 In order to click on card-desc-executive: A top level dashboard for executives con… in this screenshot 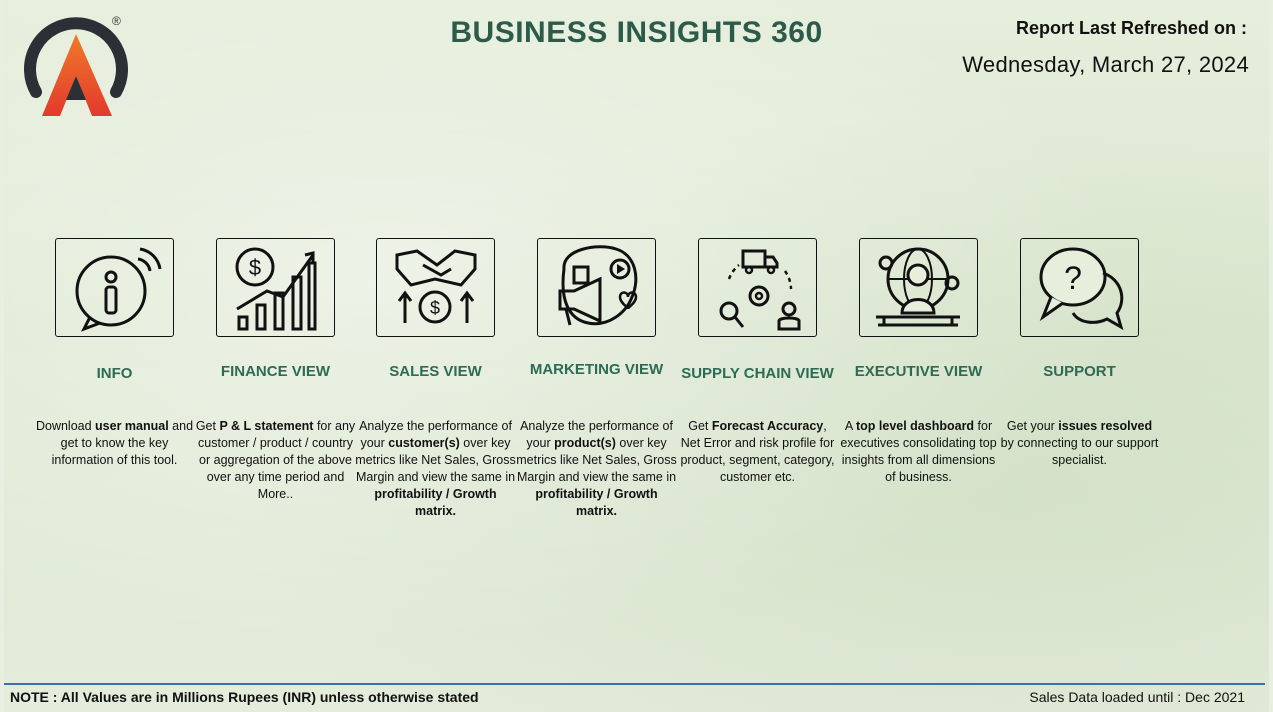, I will do `click(918, 452)`.